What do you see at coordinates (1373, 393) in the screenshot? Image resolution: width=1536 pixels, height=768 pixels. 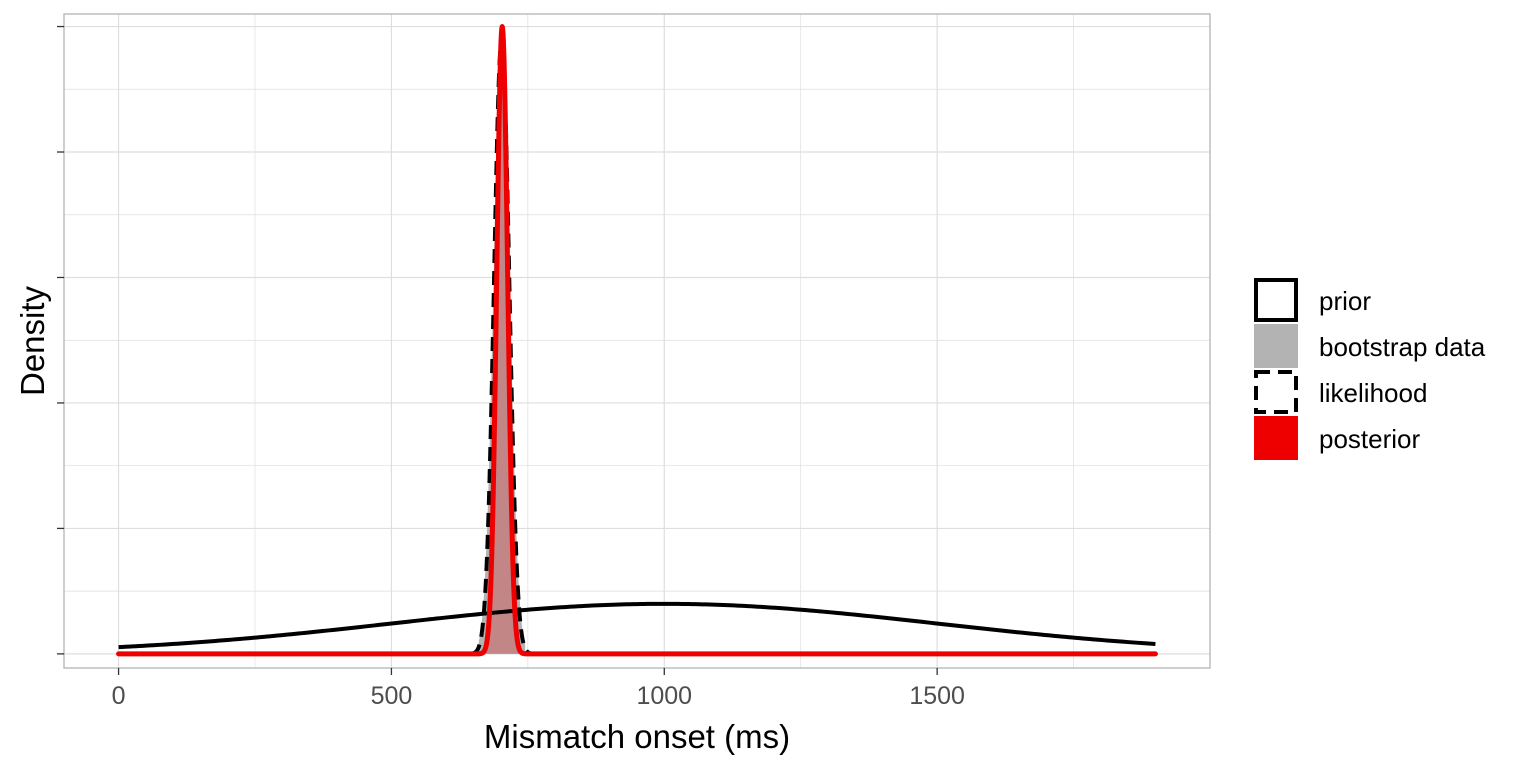 I see `legend-label-likelihood: likelihood` at bounding box center [1373, 393].